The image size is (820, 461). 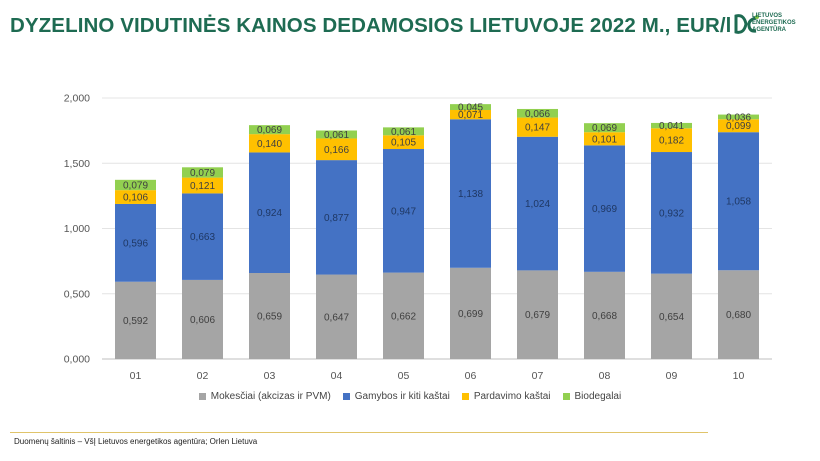 What do you see at coordinates (512, 396) in the screenshot?
I see `legend-label: Pardavimo kaštai` at bounding box center [512, 396].